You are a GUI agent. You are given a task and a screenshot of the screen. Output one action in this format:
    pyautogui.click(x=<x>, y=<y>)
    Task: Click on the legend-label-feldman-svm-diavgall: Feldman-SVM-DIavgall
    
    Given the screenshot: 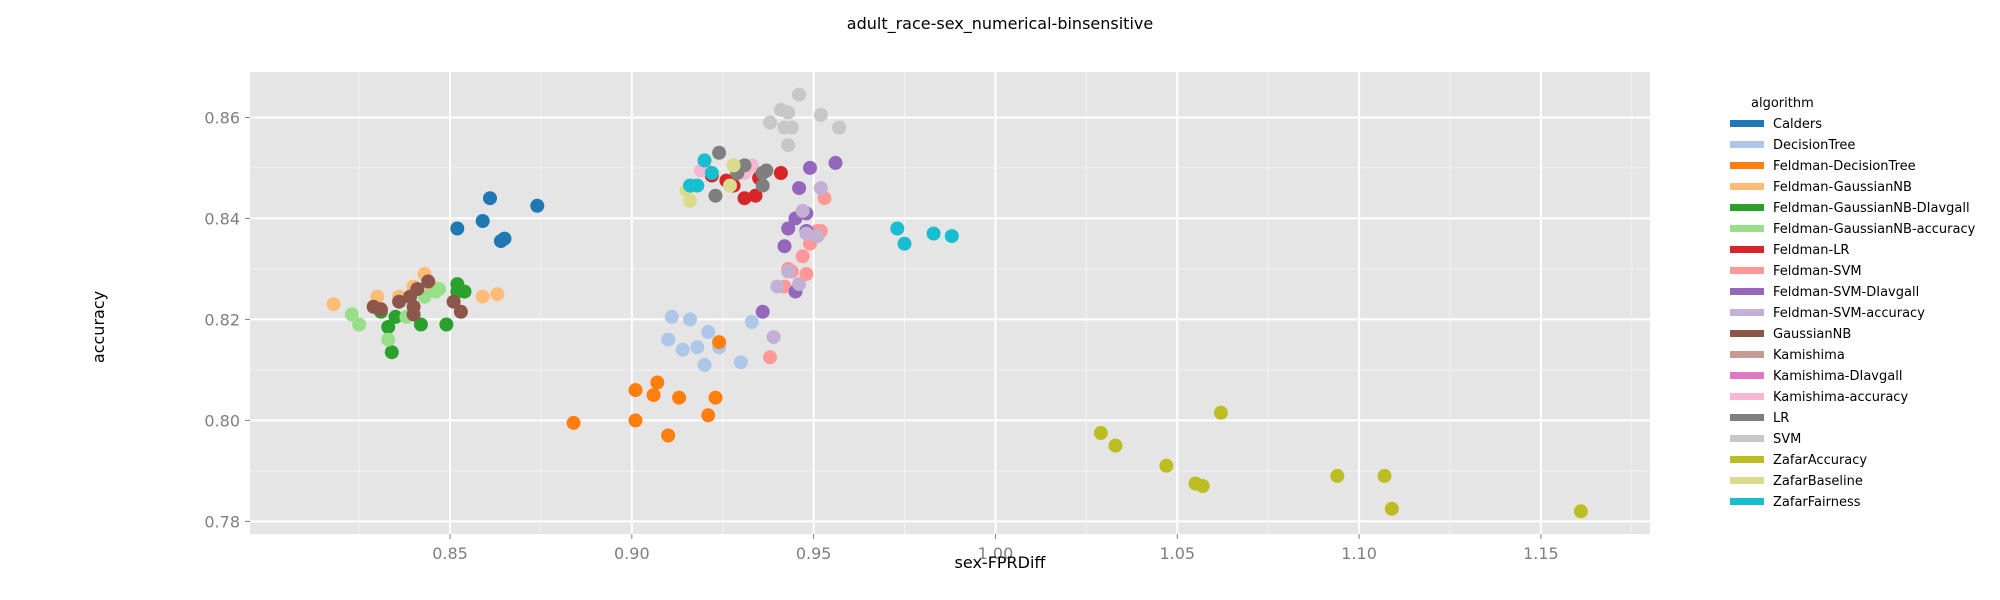 What is the action you would take?
    pyautogui.click(x=1846, y=292)
    